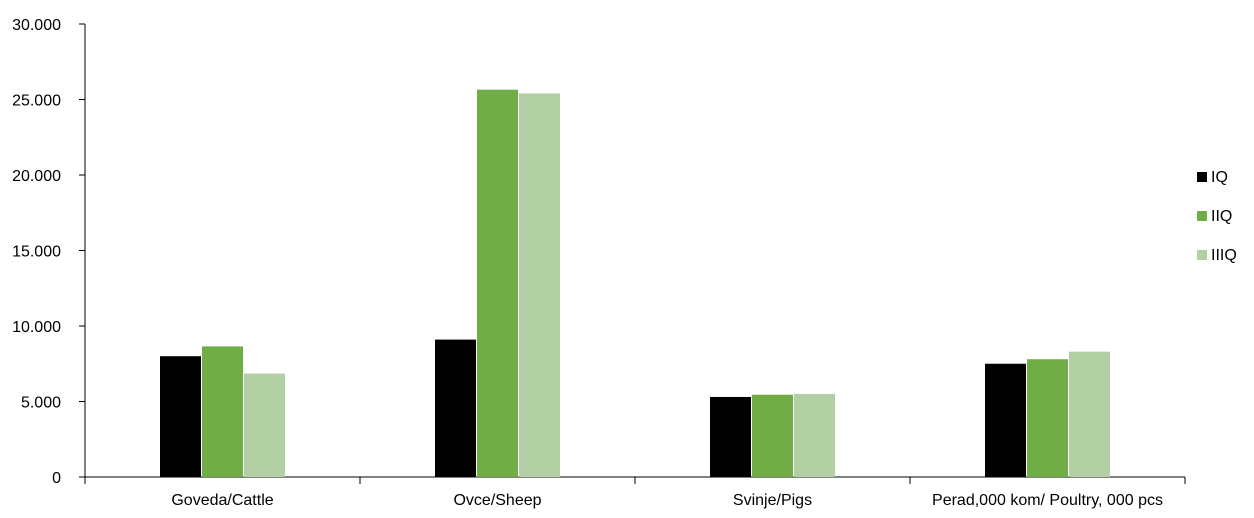 This screenshot has width=1254, height=518. Describe the element at coordinates (1047, 500) in the screenshot. I see `x-category-label: Perad,000 kom/ Poultry, 000 pcs` at that location.